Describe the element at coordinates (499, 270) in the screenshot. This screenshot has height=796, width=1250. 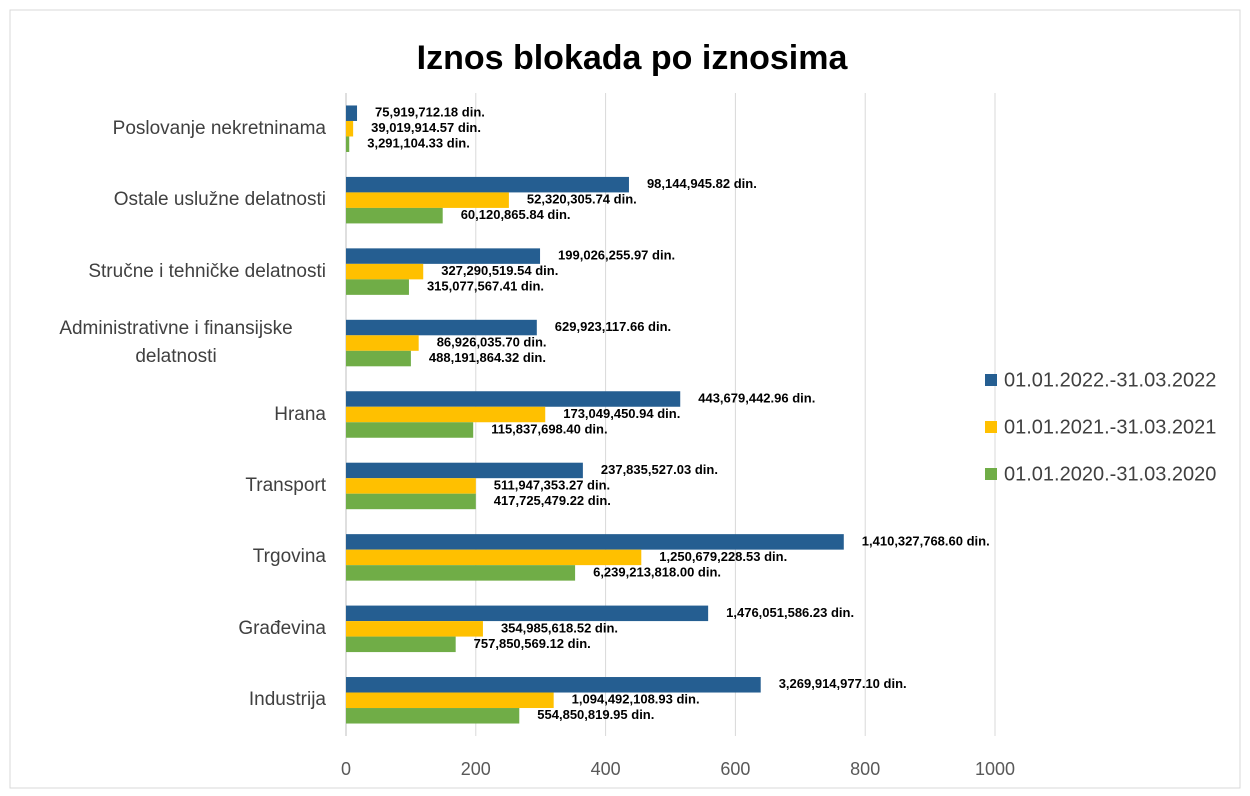
I see `data-label: 327,290,519.54 din.` at that location.